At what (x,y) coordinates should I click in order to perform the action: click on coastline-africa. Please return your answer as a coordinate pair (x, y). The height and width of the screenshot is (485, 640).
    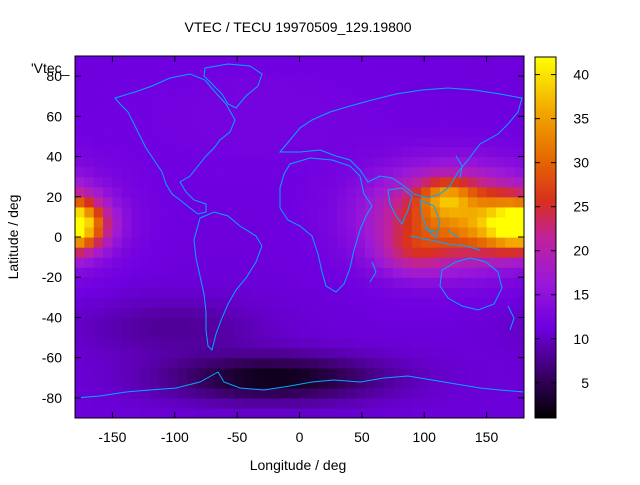
    Looking at the image, I should click on (326, 225).